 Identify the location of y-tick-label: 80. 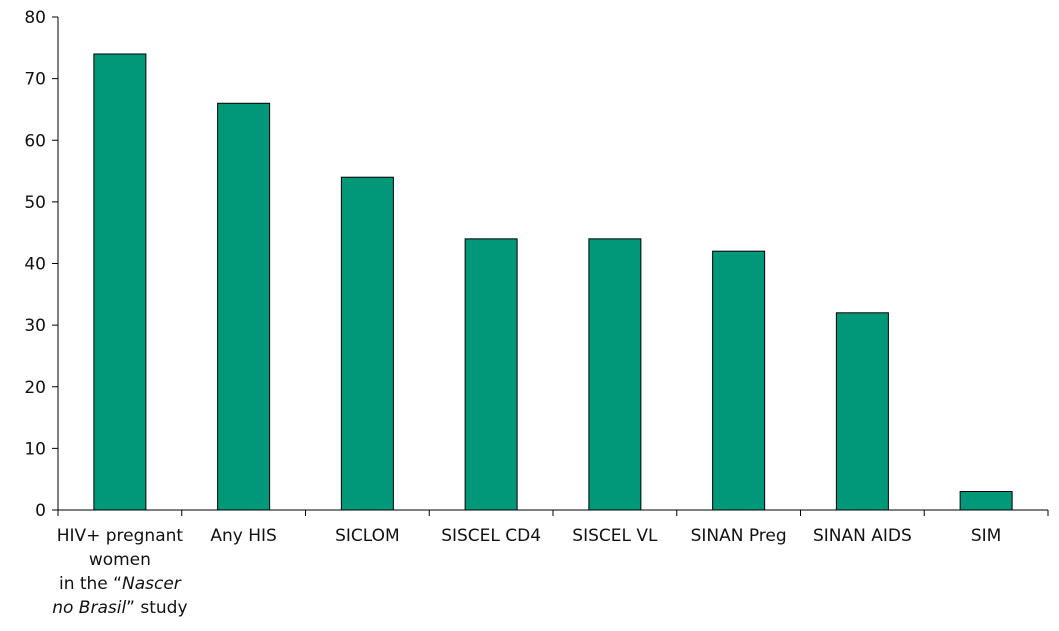
(35, 18).